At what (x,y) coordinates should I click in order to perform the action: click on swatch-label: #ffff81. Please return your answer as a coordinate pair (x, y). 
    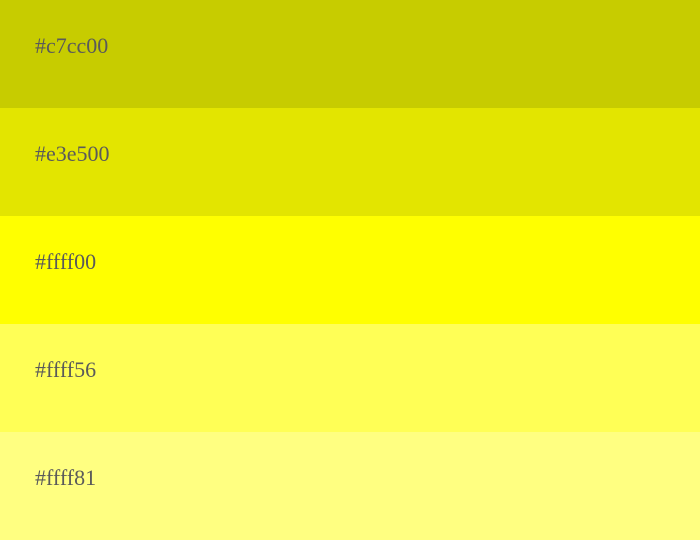
    Looking at the image, I should click on (66, 477).